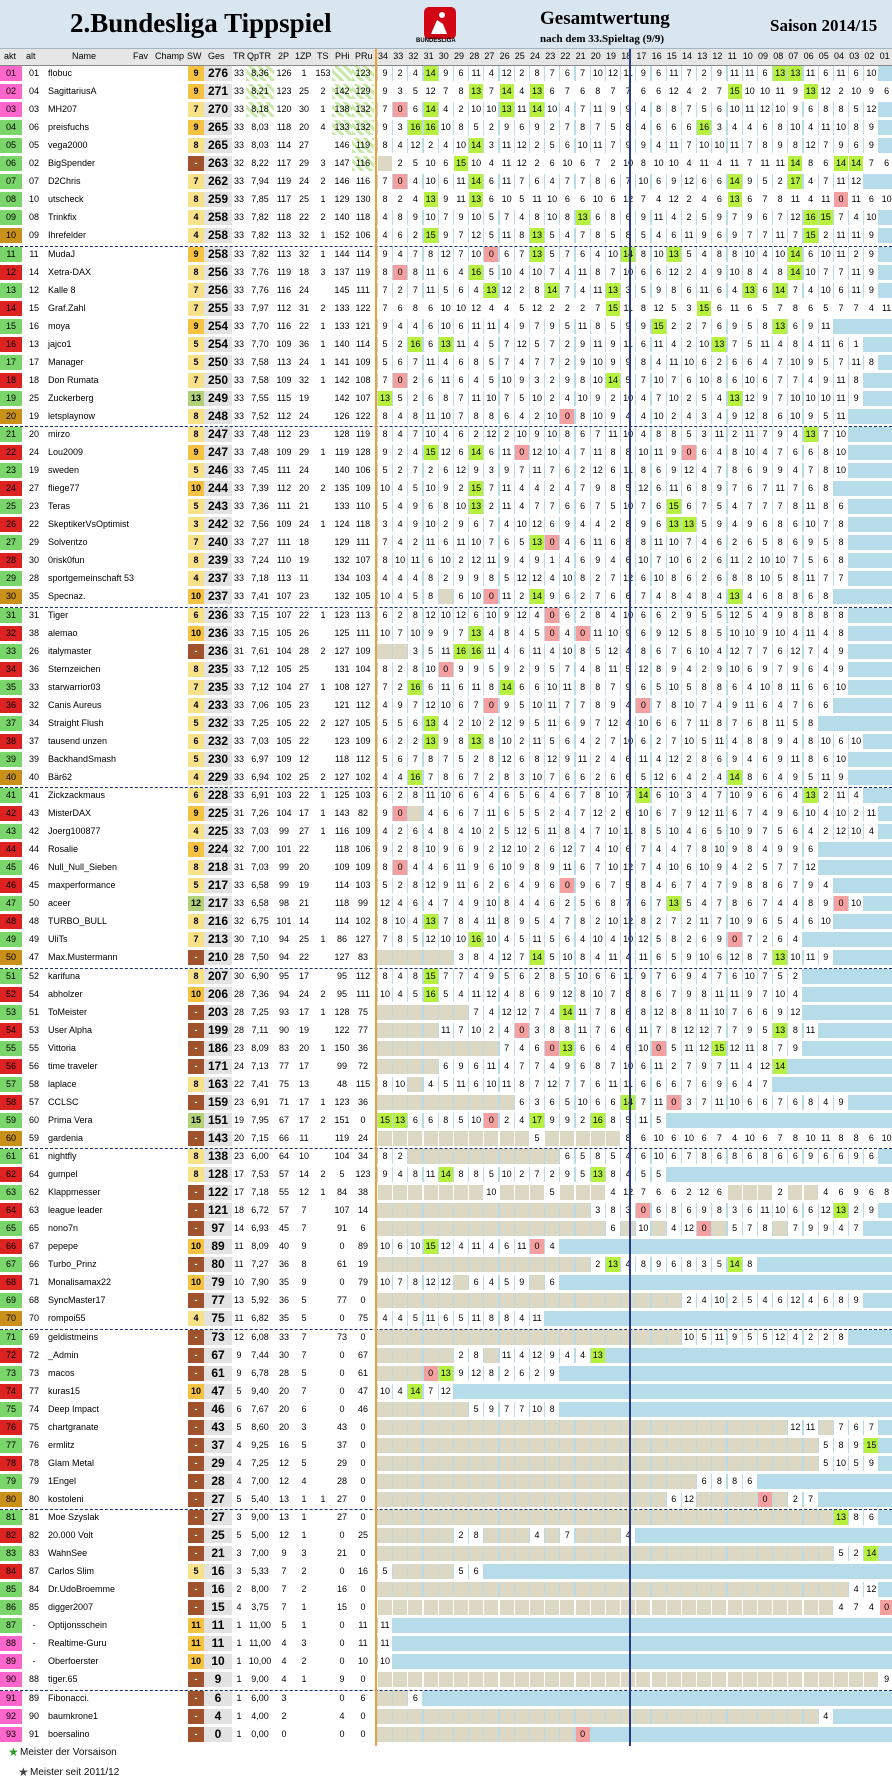 The height and width of the screenshot is (1786, 892). Describe the element at coordinates (673, 651) in the screenshot. I see `round-score: 7` at that location.